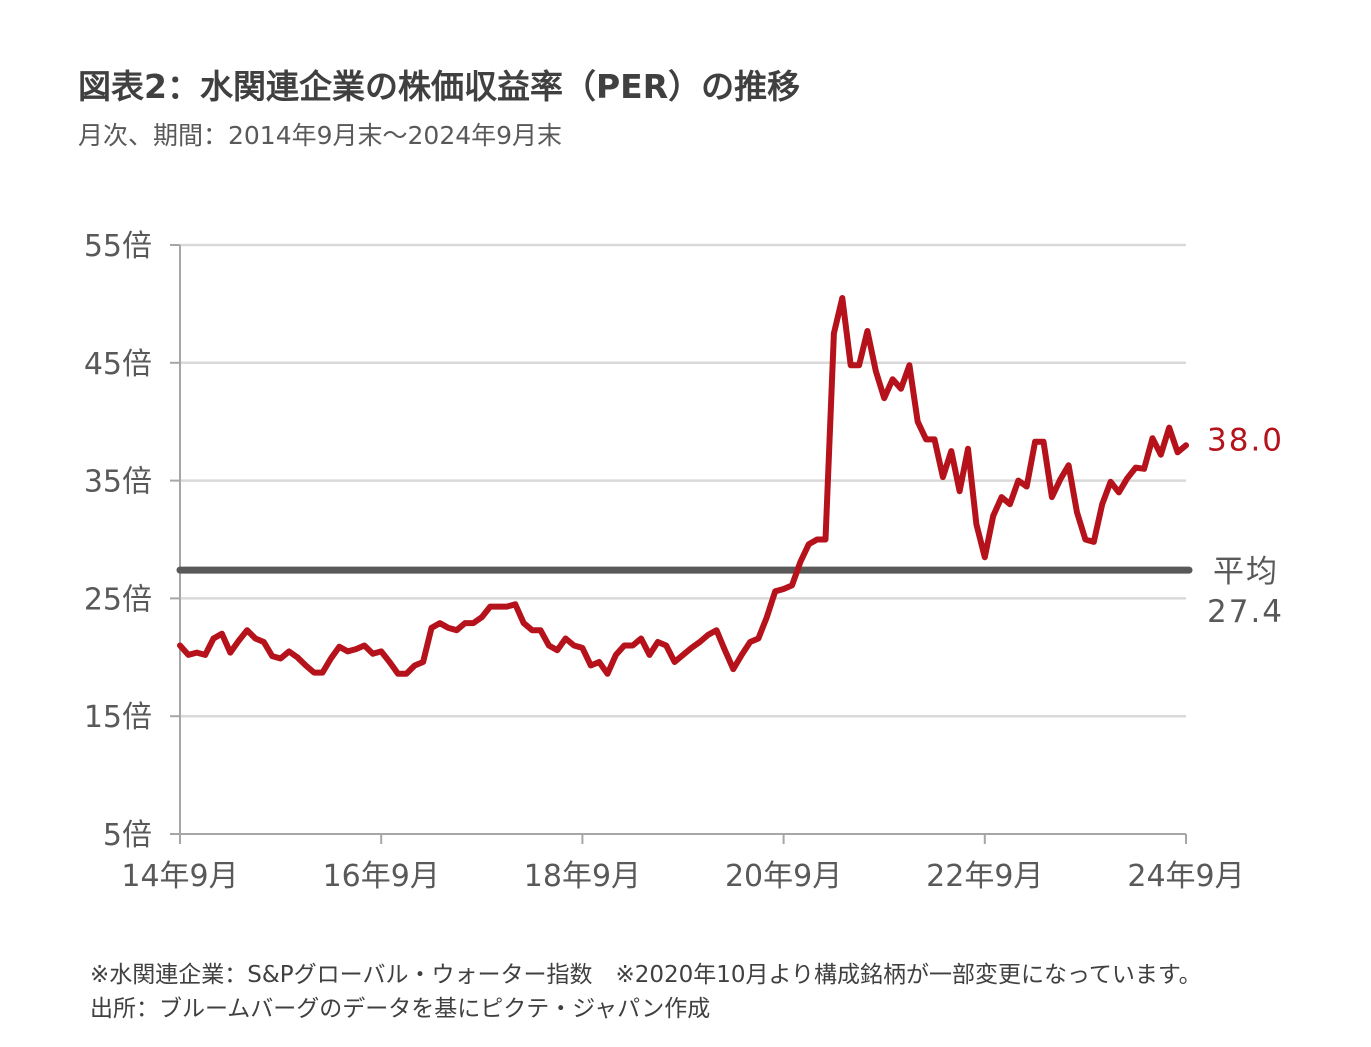  I want to click on ytick-label-35: 35倍, so click(118, 482).